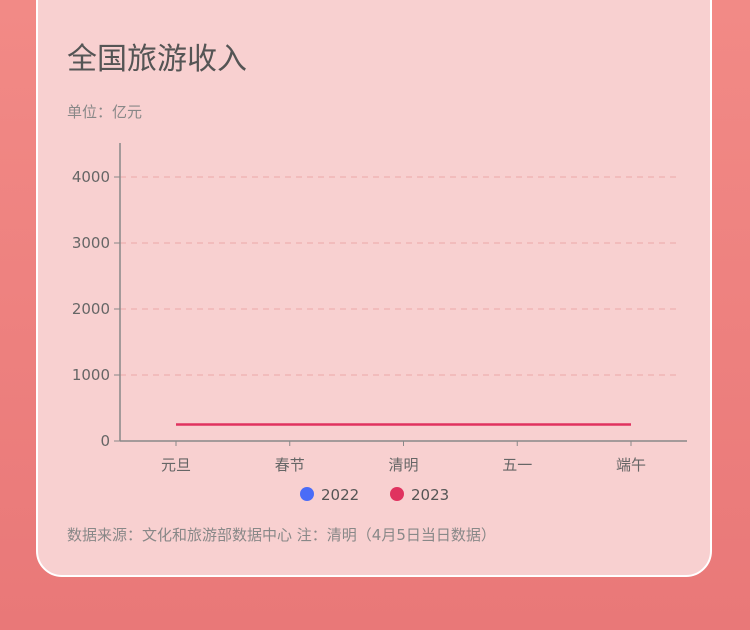 The height and width of the screenshot is (630, 750). What do you see at coordinates (307, 494) in the screenshot?
I see `legend-marker-2022` at bounding box center [307, 494].